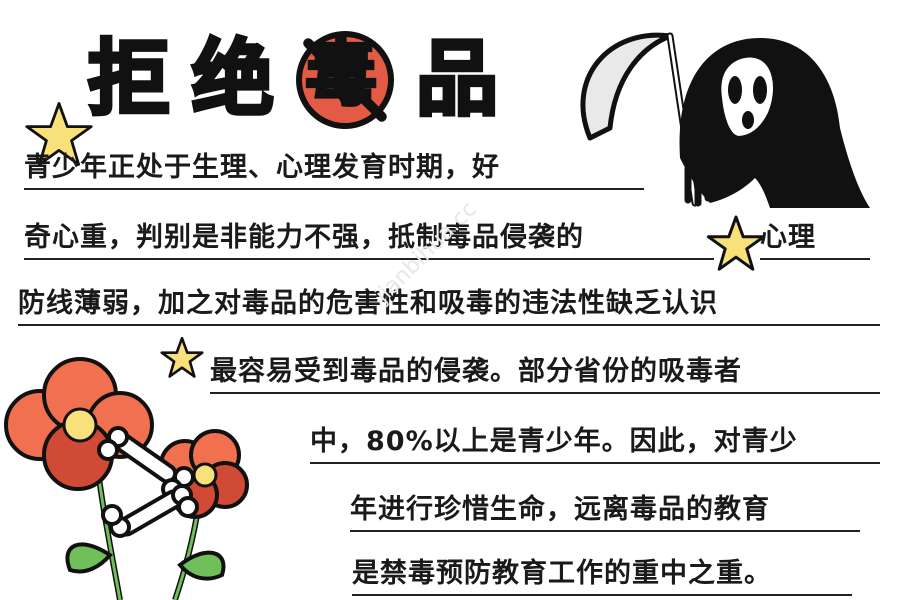 The height and width of the screenshot is (600, 900). I want to click on text-line-2: 奇心重，判别是非能力不强，抵制毒品侵袭的, so click(369, 239).